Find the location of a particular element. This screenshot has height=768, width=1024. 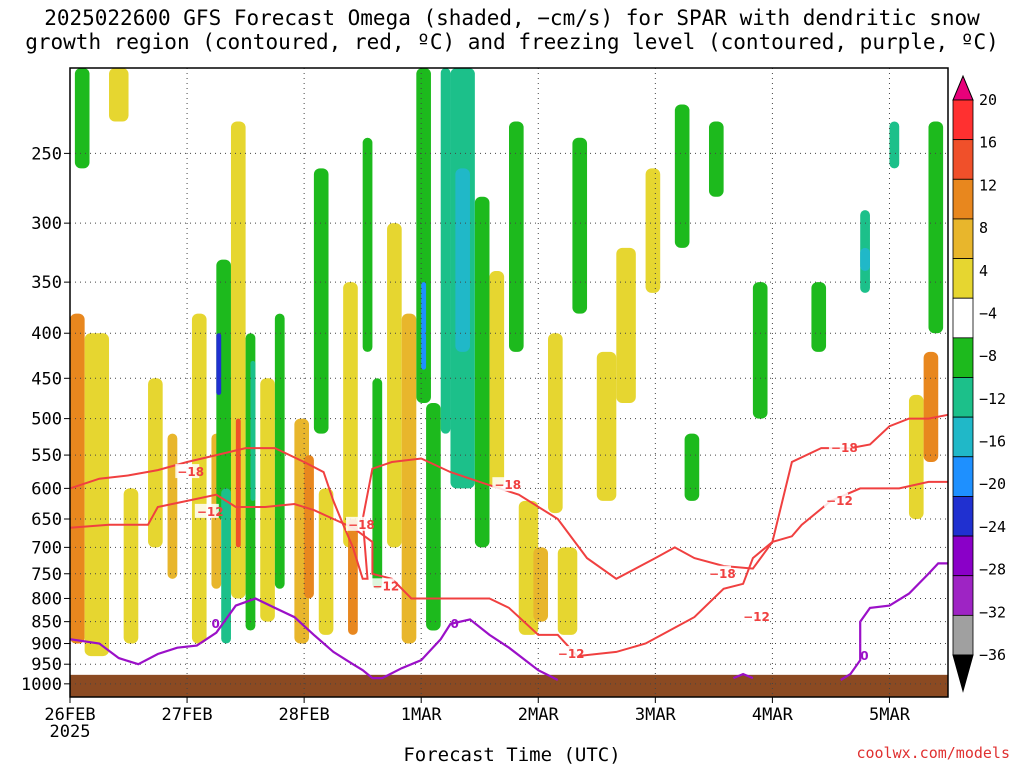

dgz-contour-label-6: −18 is located at coordinates (722, 574).